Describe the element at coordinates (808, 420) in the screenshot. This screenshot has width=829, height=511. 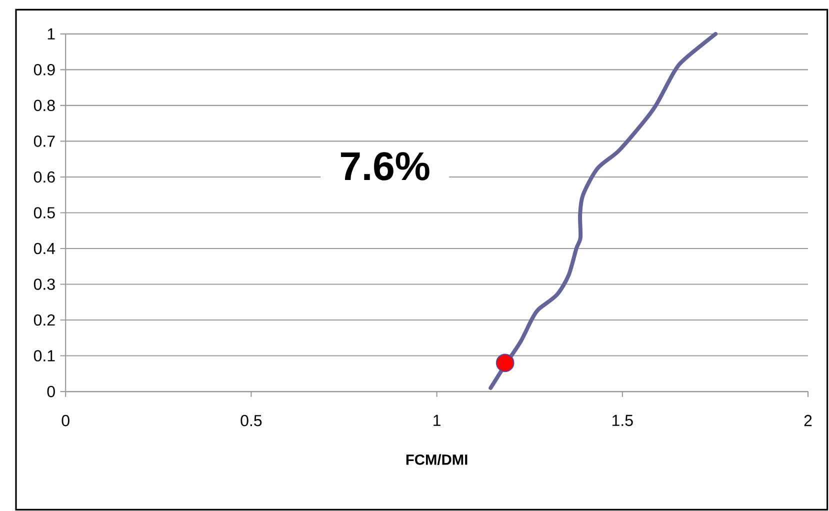
I see `x-tick-label: 2` at that location.